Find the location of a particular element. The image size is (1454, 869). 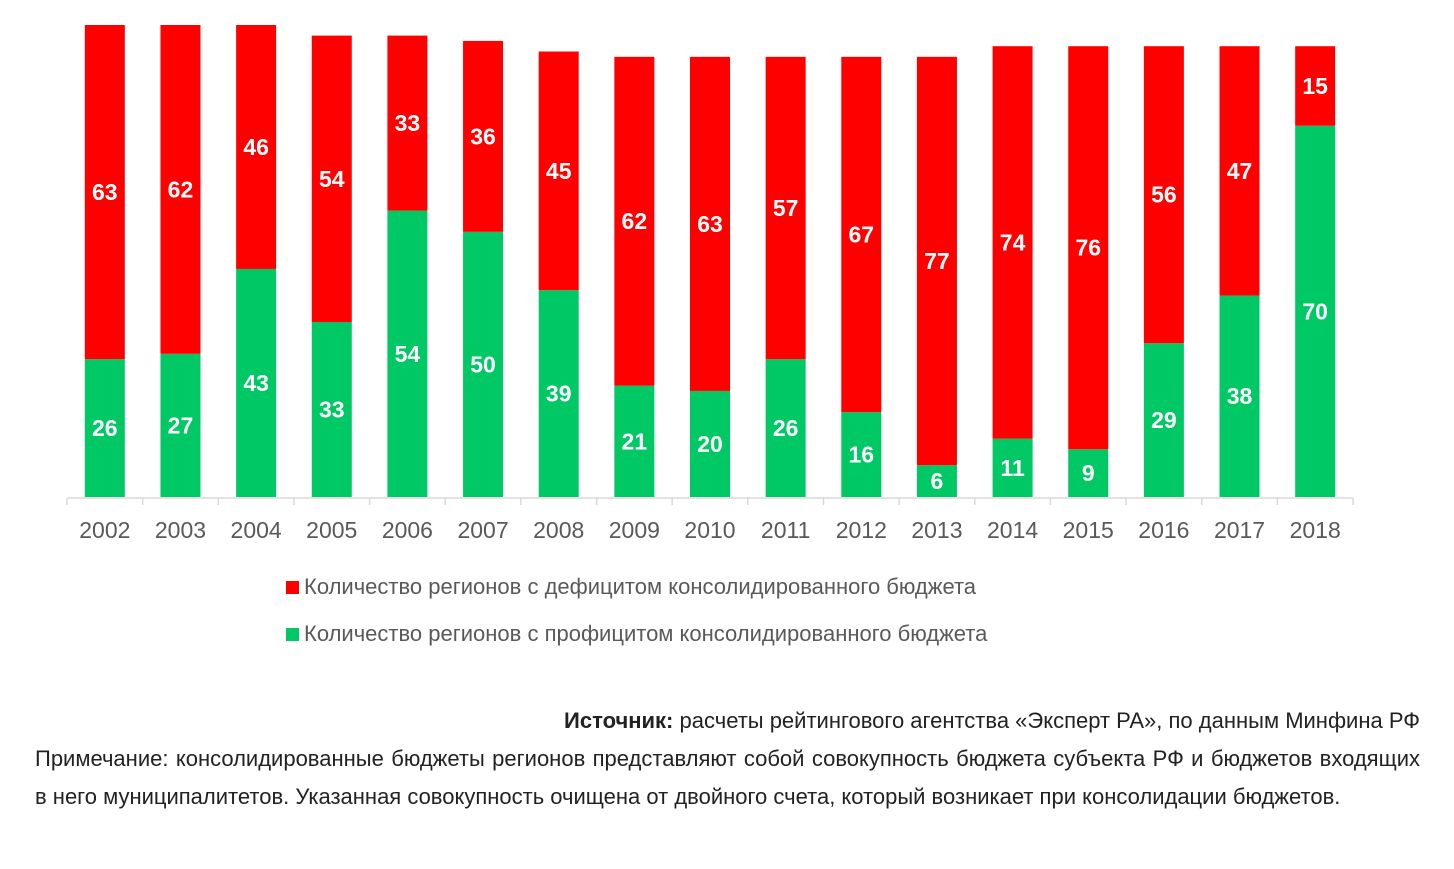

data-label-surplus: 16 is located at coordinates (861, 455).